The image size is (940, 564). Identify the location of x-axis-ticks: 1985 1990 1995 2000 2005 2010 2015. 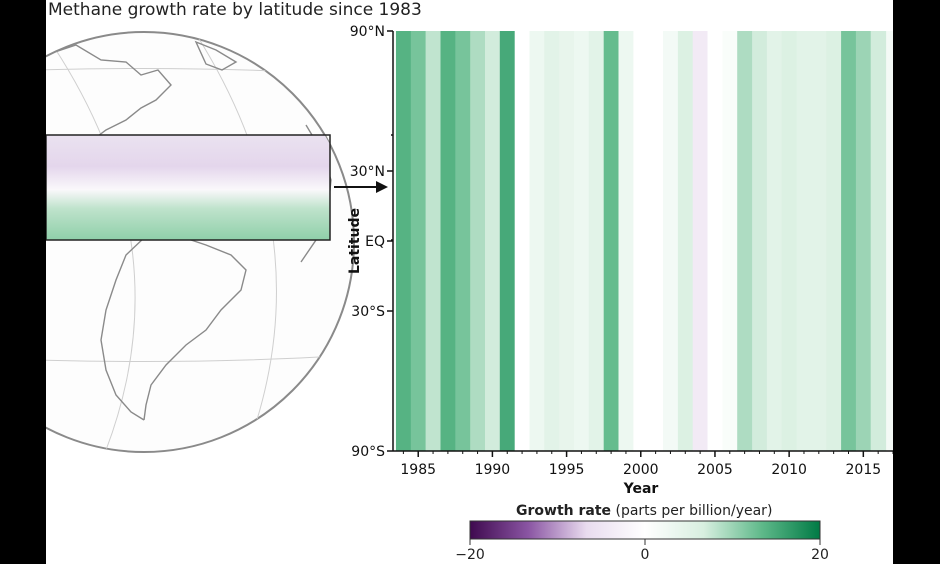
(646, 464).